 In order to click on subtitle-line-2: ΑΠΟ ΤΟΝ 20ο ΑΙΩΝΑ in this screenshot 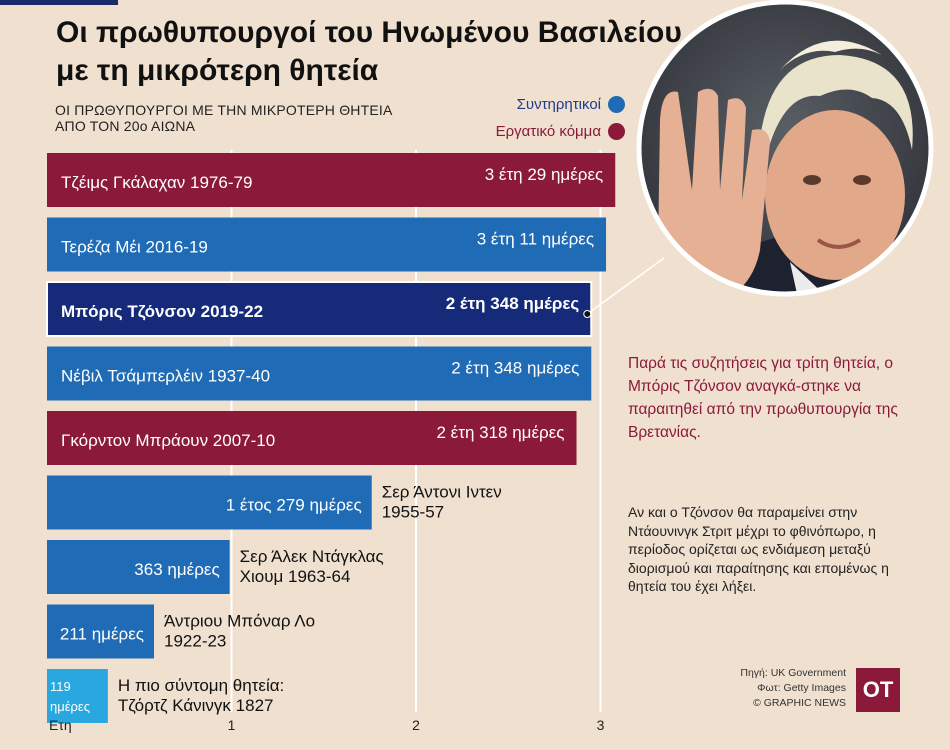, I will do `click(125, 126)`.